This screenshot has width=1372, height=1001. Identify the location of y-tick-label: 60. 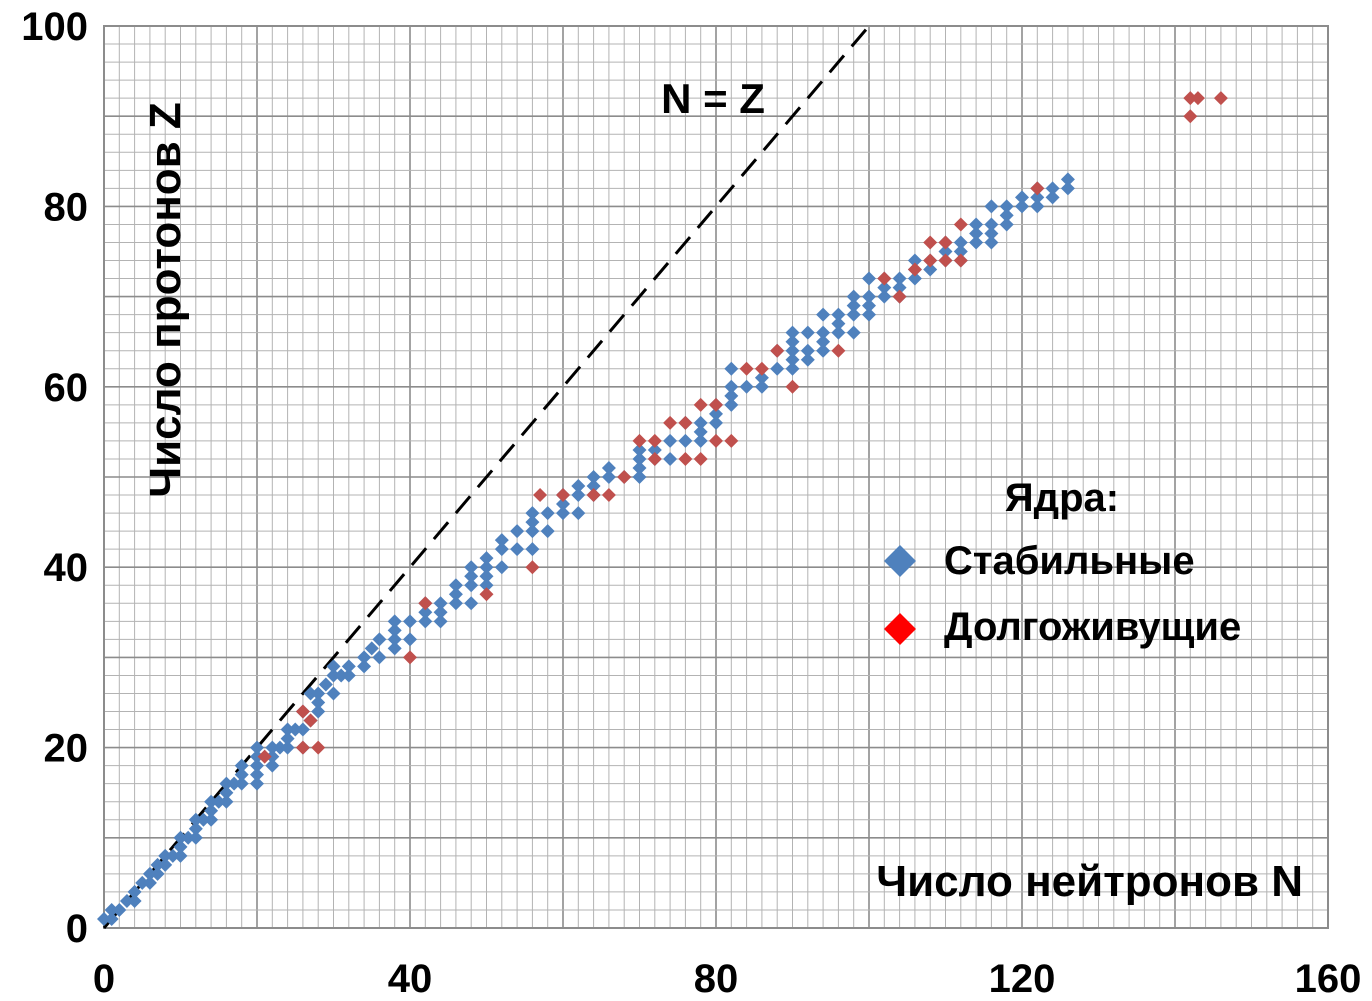
(66, 388).